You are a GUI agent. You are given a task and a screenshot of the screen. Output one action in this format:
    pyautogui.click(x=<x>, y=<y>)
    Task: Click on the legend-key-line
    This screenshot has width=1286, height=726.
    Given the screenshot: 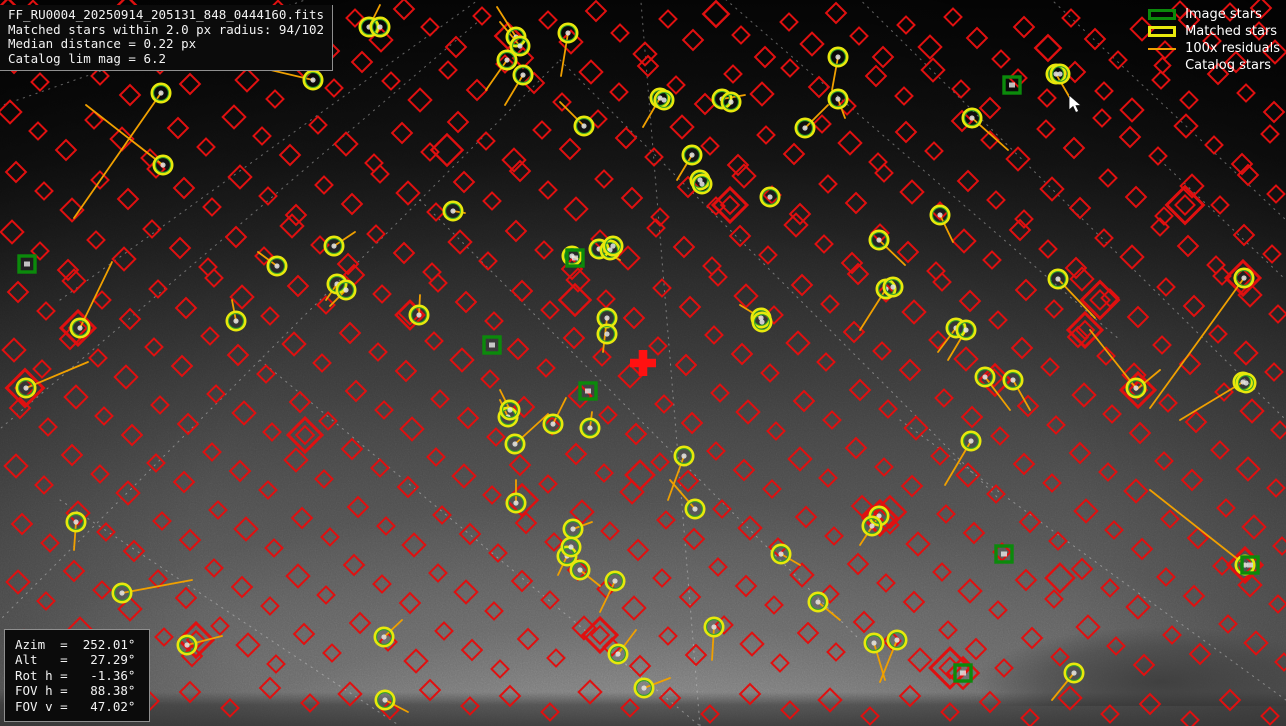 What is the action you would take?
    pyautogui.click(x=1162, y=49)
    